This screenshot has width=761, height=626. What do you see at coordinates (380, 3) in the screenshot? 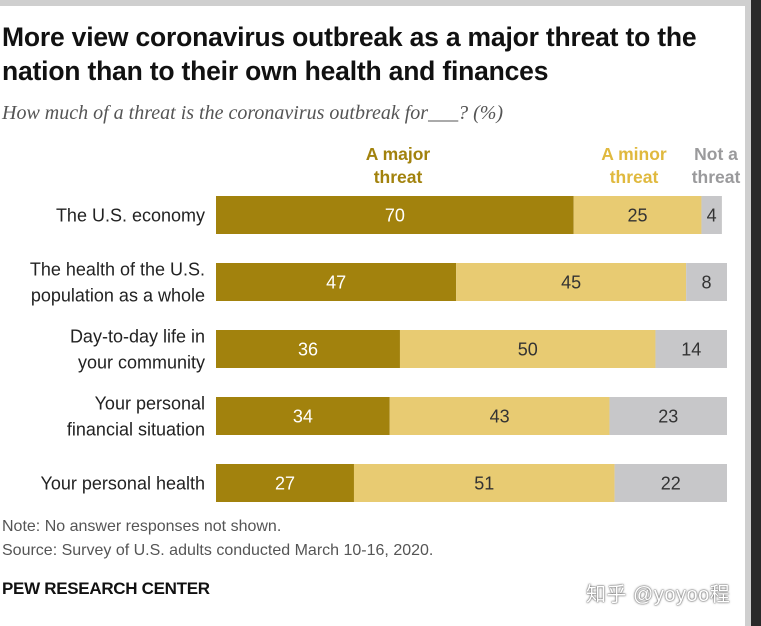
I see `frame-top-border` at bounding box center [380, 3].